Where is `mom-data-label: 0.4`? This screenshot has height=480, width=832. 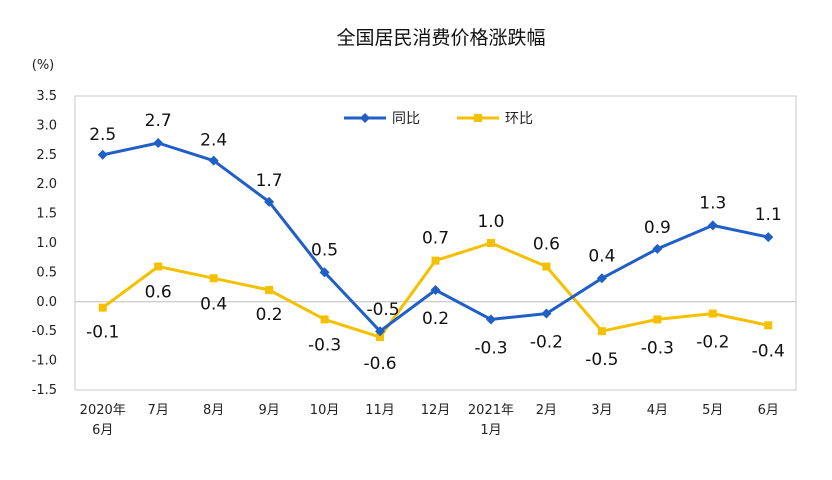
mom-data-label: 0.4 is located at coordinates (213, 304).